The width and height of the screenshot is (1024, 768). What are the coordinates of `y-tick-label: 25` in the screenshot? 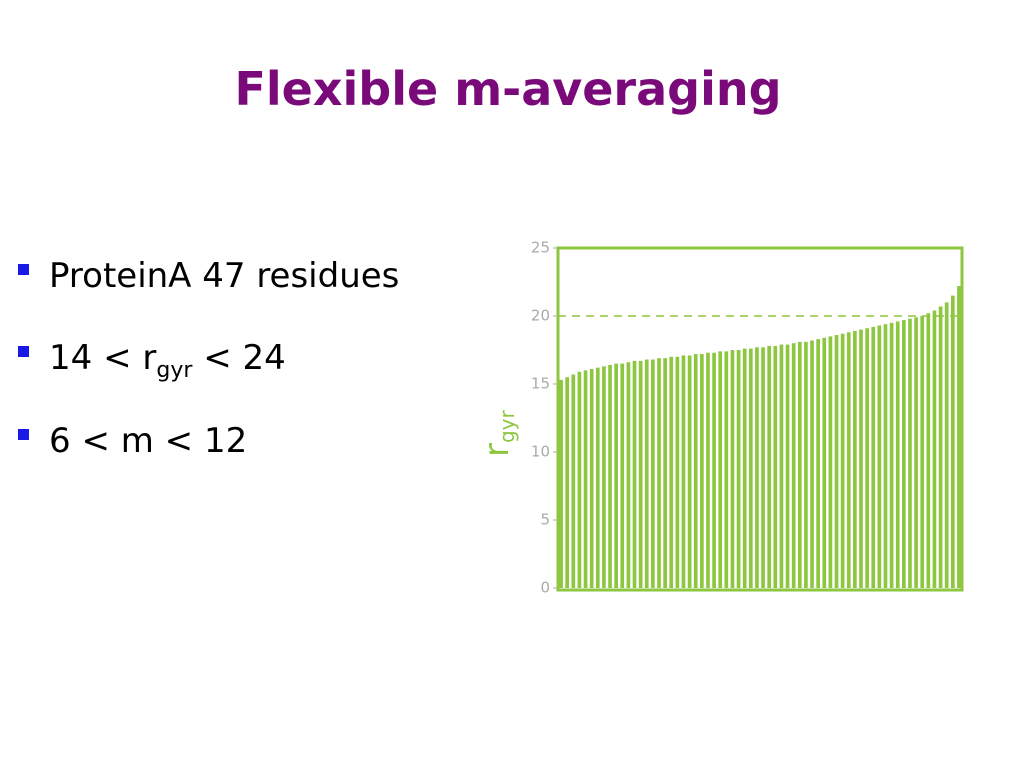 It's located at (540, 248).